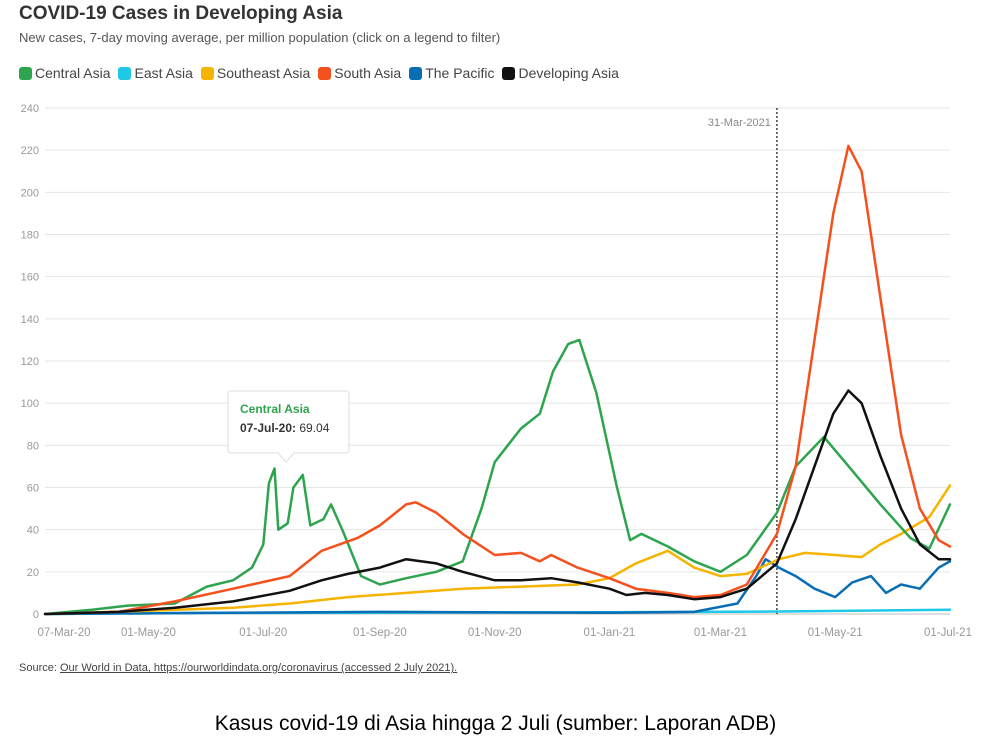 This screenshot has height=742, width=991. What do you see at coordinates (948, 633) in the screenshot?
I see `x-tick-label: 01-Jul-21` at bounding box center [948, 633].